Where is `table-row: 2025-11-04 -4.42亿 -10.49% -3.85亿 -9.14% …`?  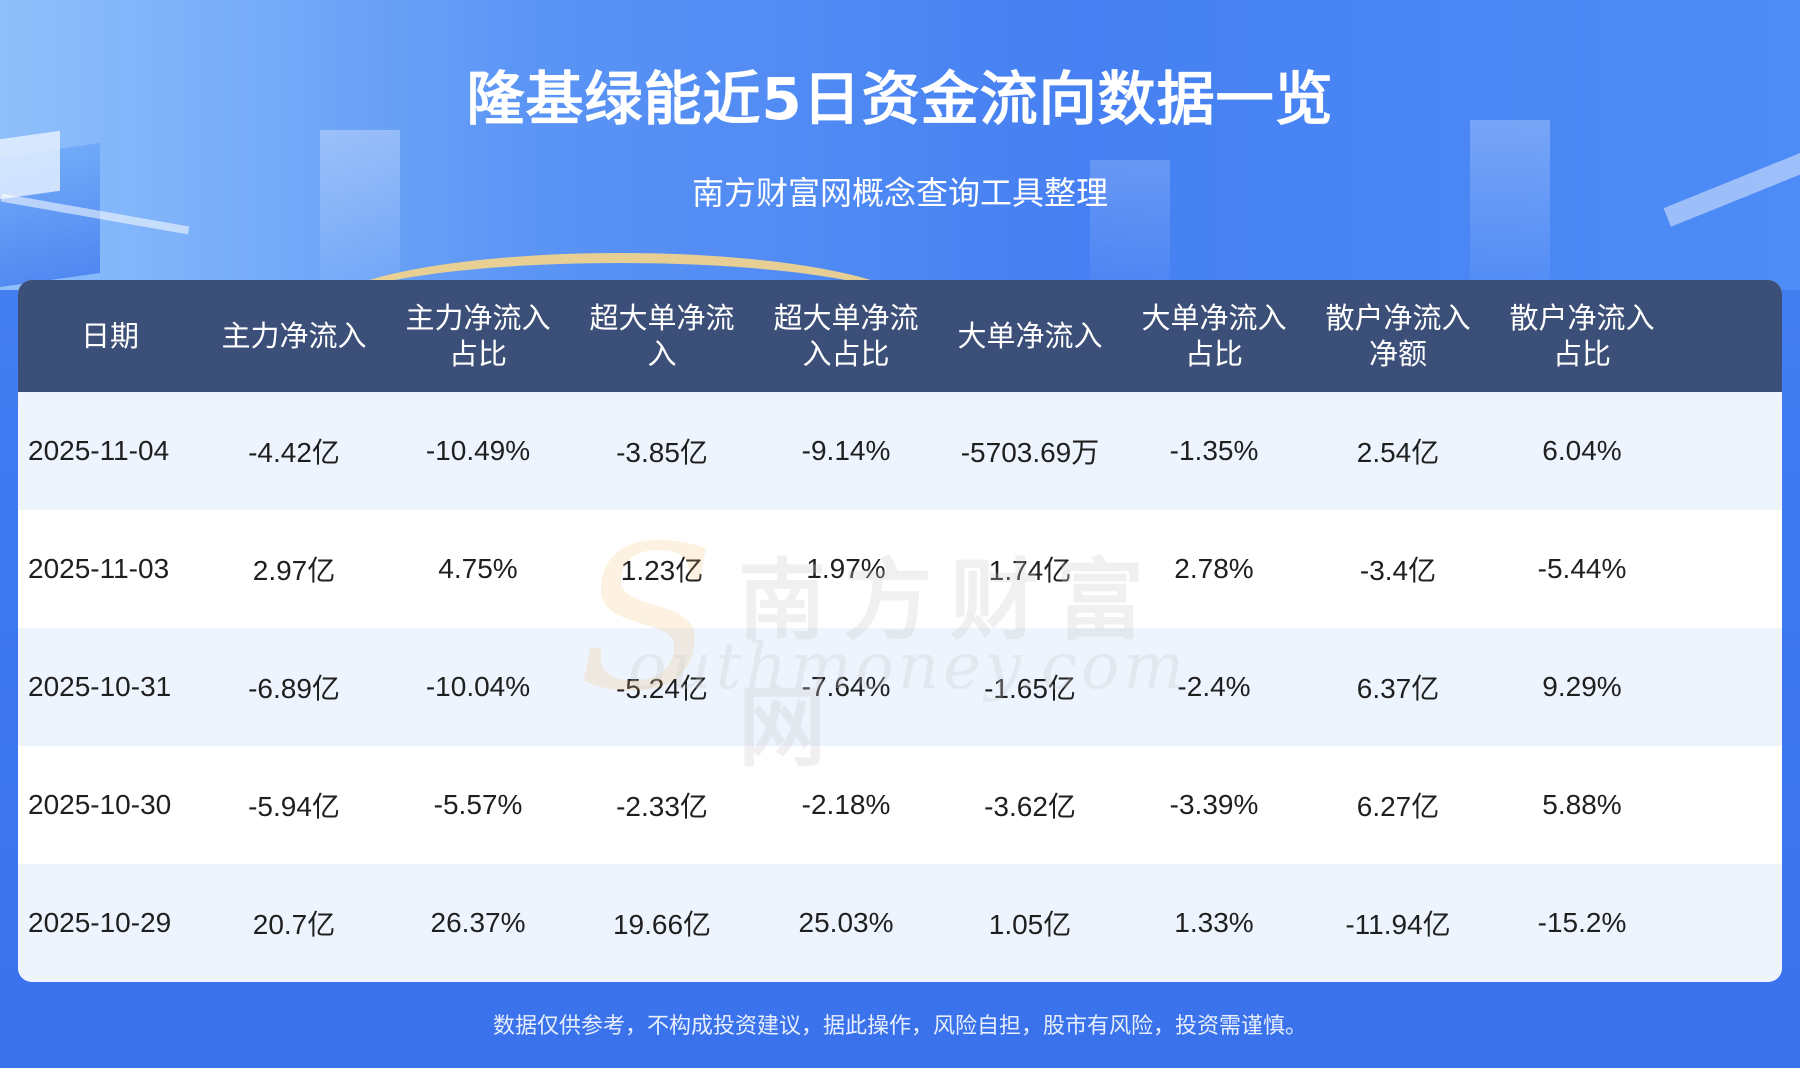
table-row: 2025-11-04 -4.42亿 -10.49% -3.85亿 -9.14% … is located at coordinates (900, 451).